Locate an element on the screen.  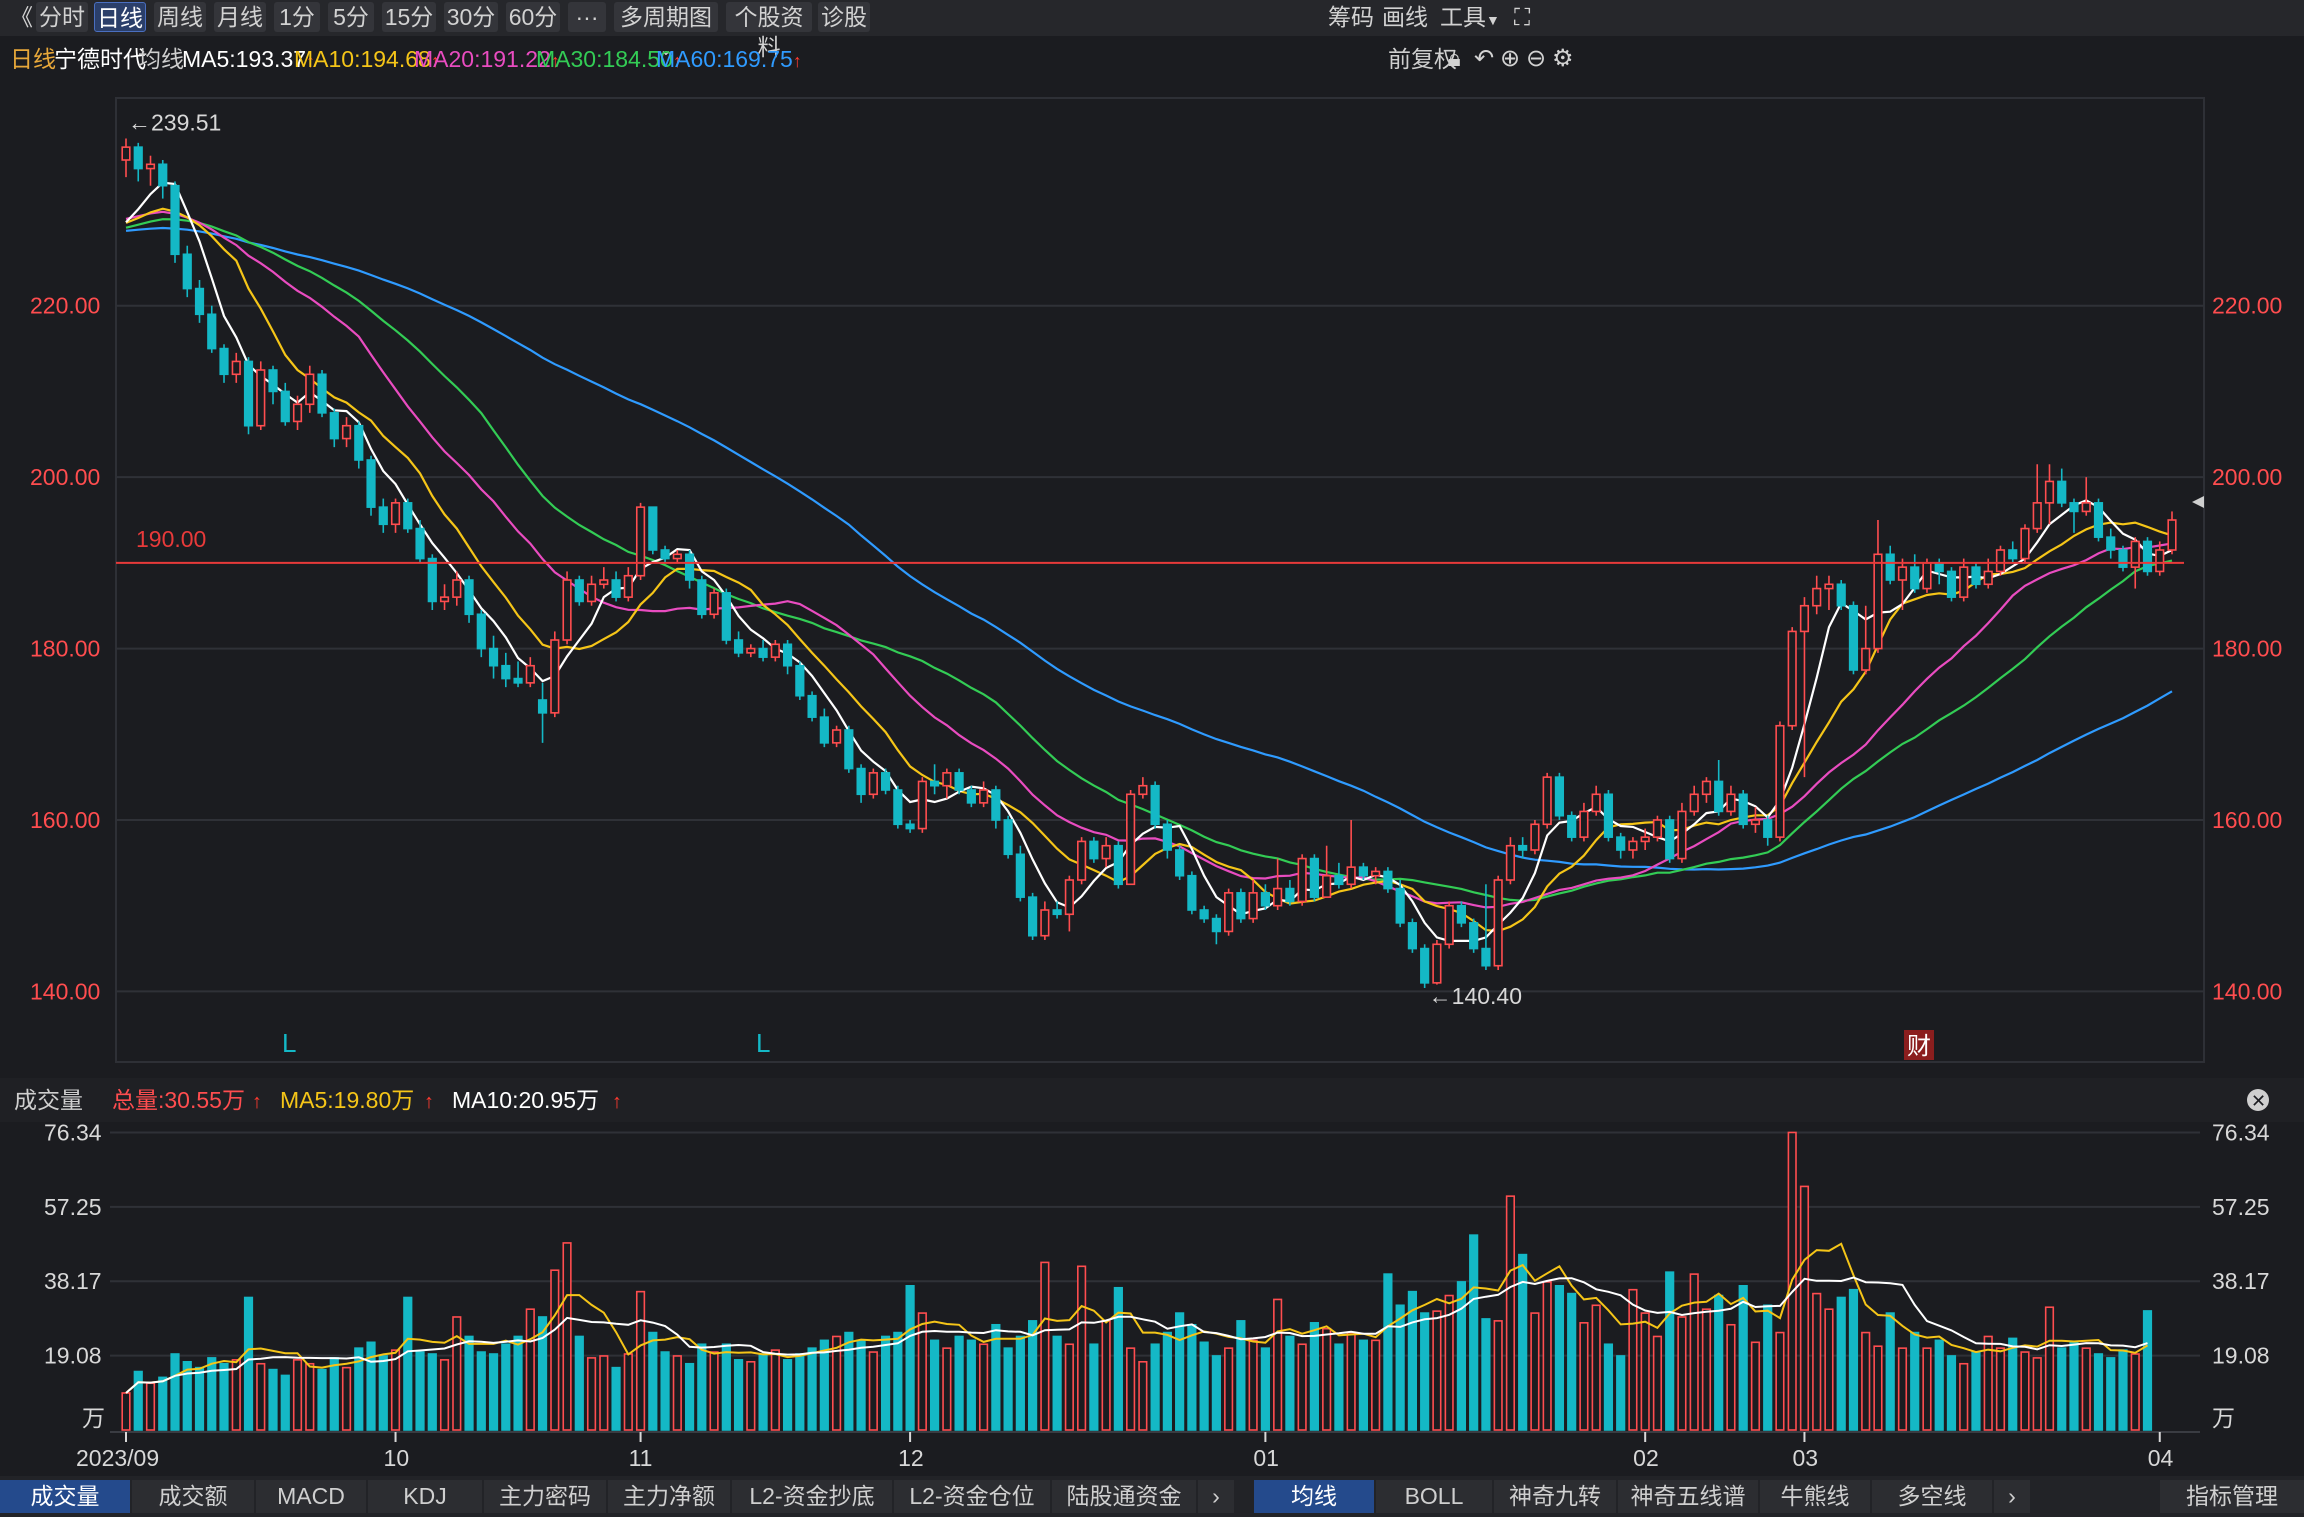
draw-line-button: 画线 is located at coordinates (1405, 17).